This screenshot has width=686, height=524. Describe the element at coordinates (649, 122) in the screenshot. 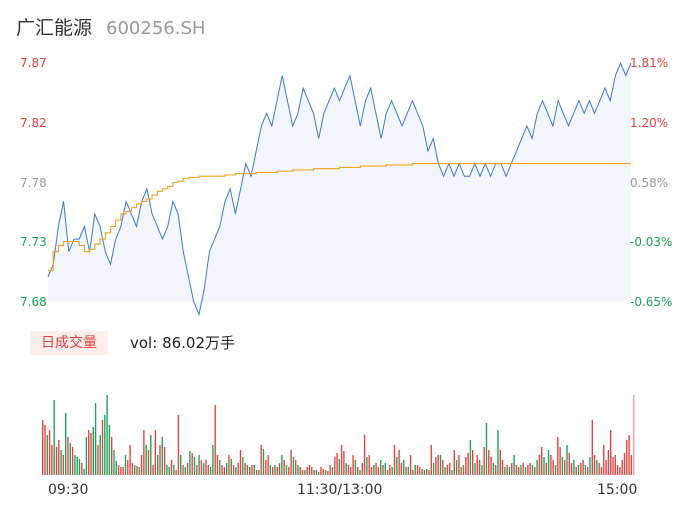

I see `percent-tick-label: 1.20%` at that location.